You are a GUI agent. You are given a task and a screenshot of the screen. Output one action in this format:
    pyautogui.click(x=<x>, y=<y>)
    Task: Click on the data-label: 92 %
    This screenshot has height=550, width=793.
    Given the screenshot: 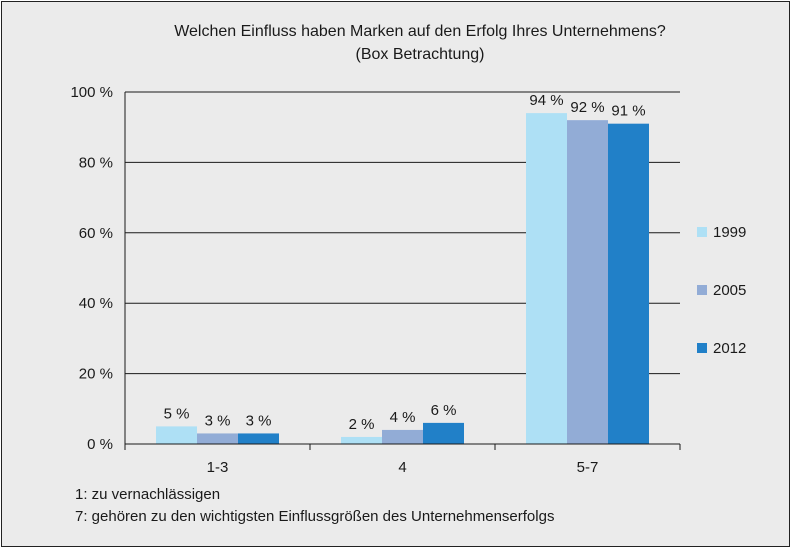 What is the action you would take?
    pyautogui.click(x=587, y=107)
    